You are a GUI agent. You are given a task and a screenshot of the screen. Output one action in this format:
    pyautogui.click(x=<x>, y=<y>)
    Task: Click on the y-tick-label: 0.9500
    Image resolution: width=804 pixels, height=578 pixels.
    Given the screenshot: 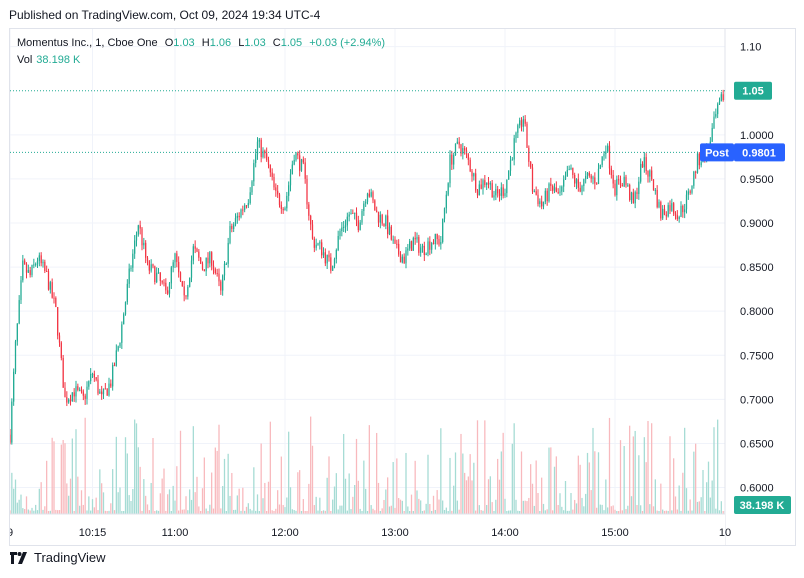 What is the action you would take?
    pyautogui.click(x=757, y=180)
    